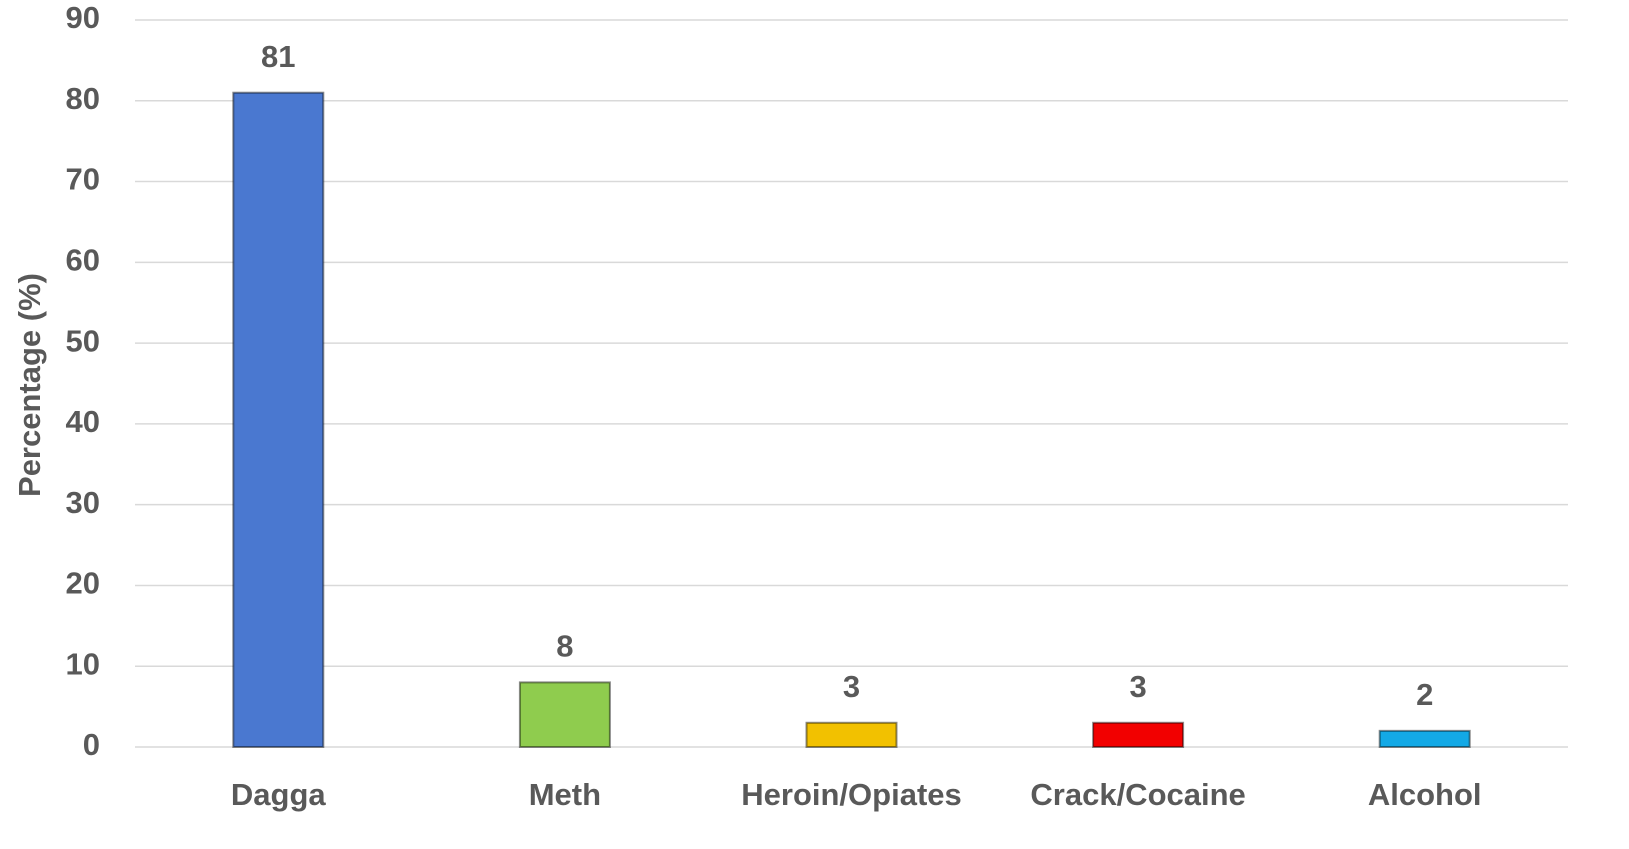 This screenshot has width=1629, height=849. What do you see at coordinates (83, 17) in the screenshot?
I see `y-tick-label: 90` at bounding box center [83, 17].